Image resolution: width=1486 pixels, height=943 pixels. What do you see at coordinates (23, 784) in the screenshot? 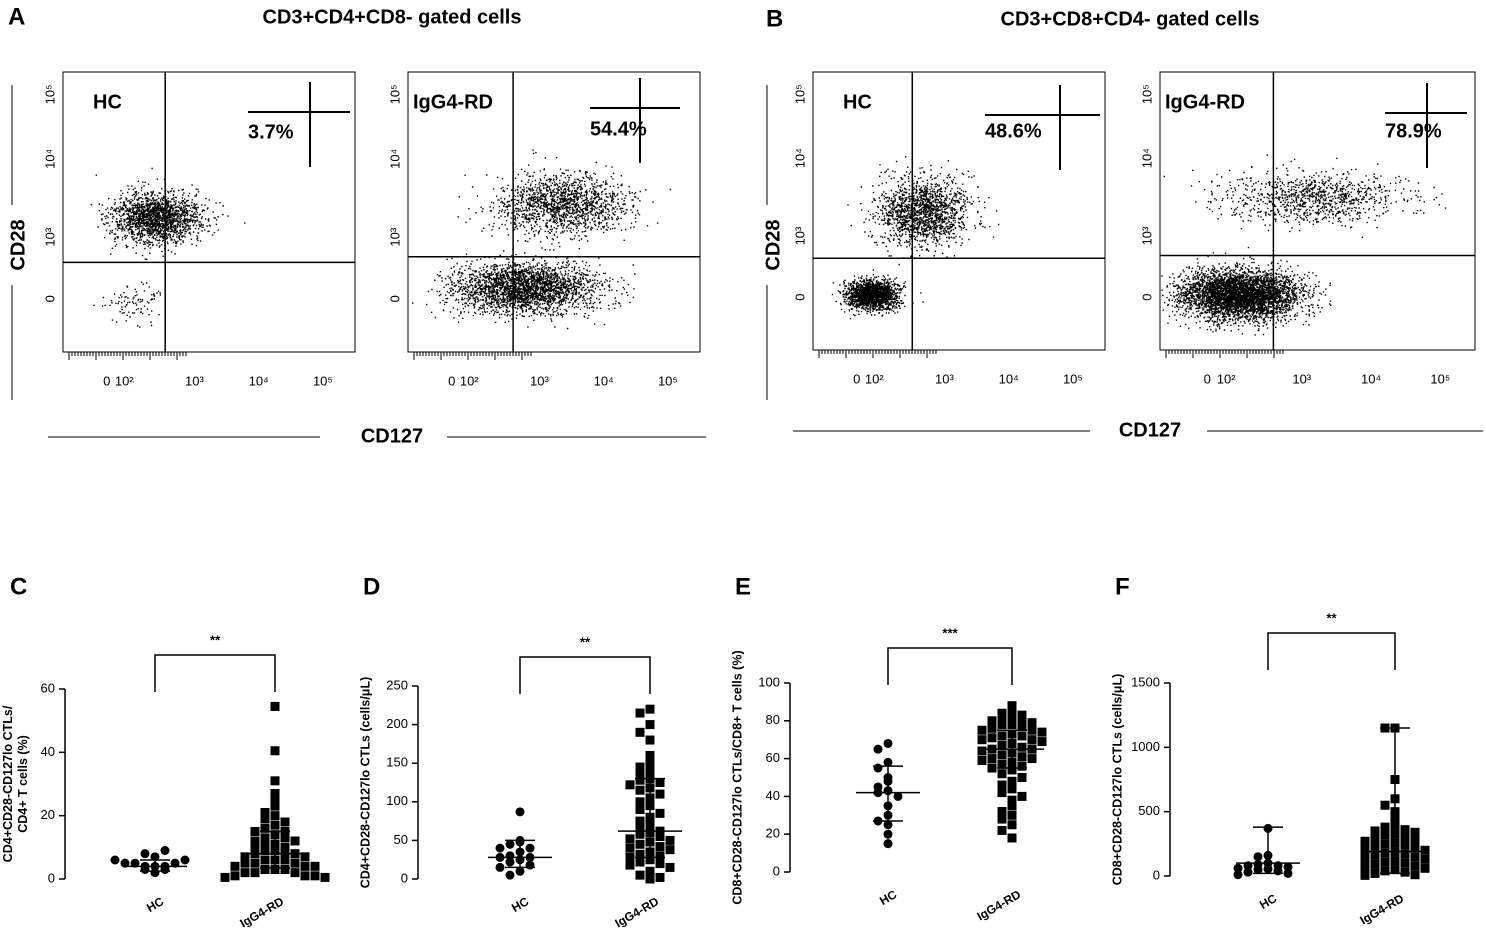
I see `y-axis-label: CD4+ T cells (%)` at bounding box center [23, 784].